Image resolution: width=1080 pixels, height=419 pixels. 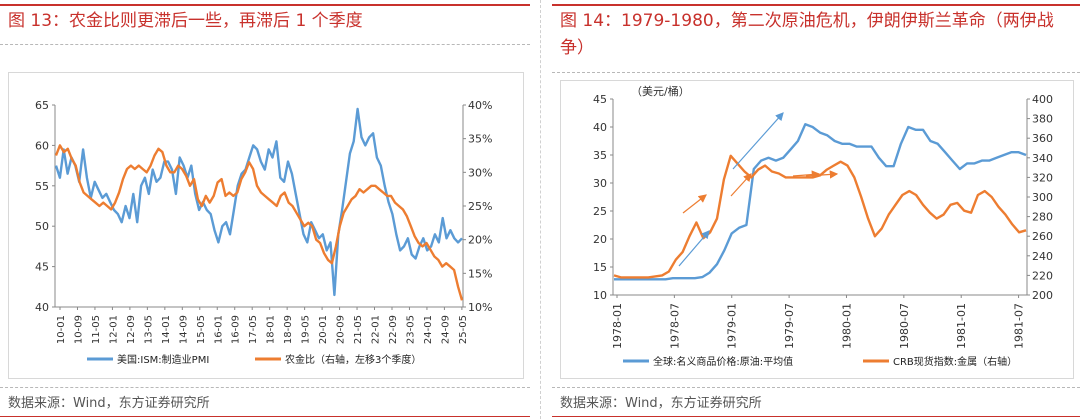 I want to click on x-tick-label: 22-01, so click(x=376, y=329).